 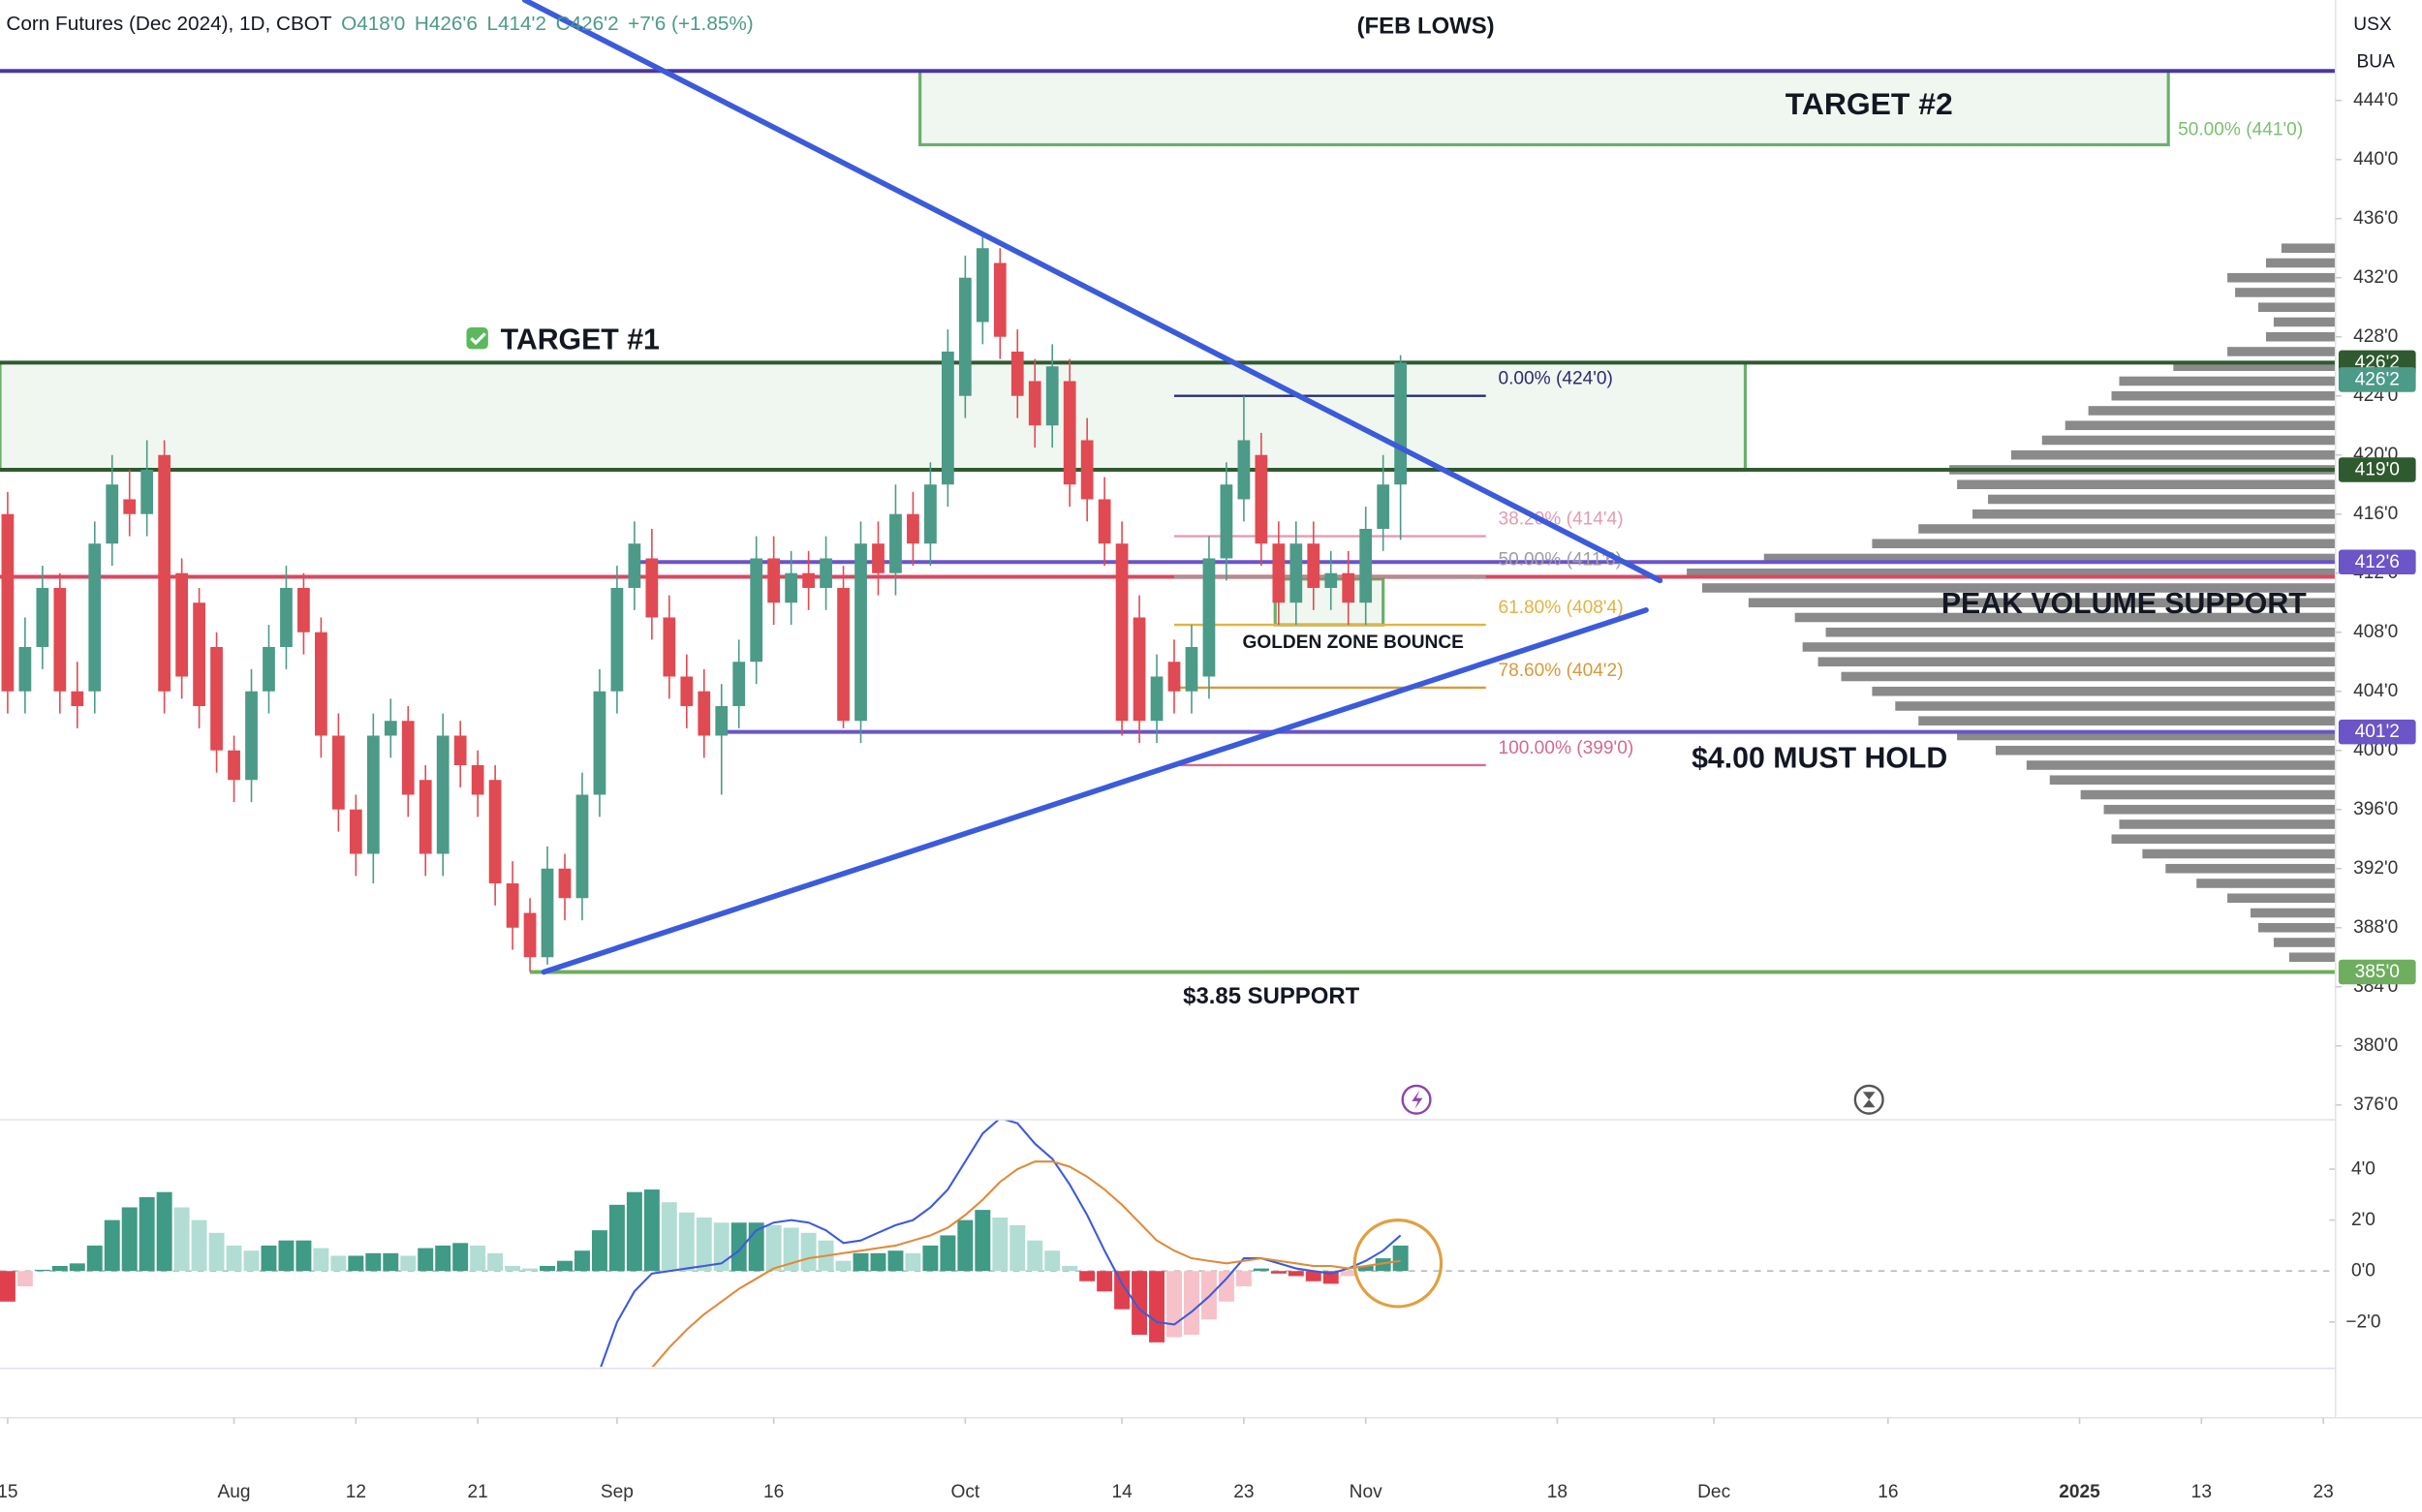 I want to click on x-tick-label: 13, so click(x=2201, y=1492).